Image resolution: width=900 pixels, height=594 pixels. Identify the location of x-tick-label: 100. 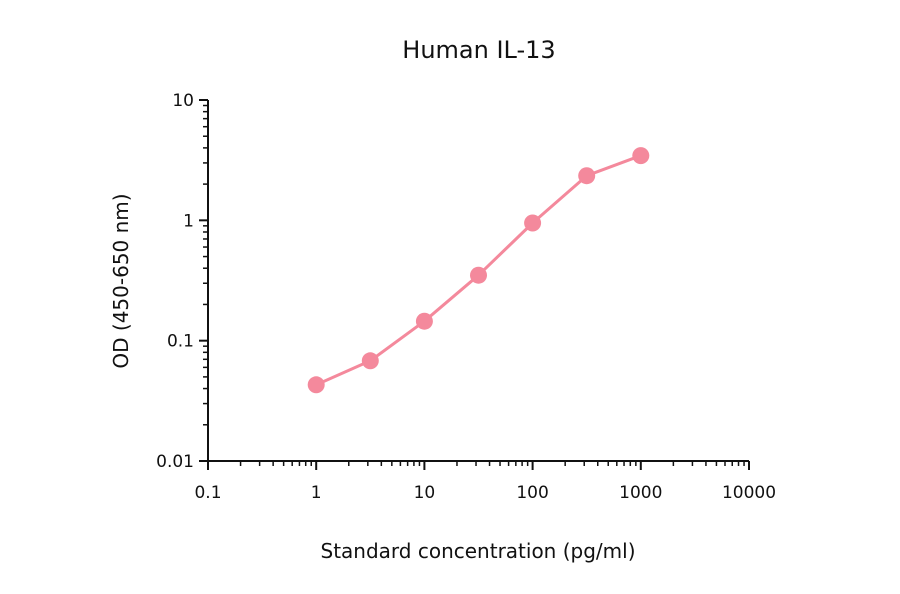
(532, 493).